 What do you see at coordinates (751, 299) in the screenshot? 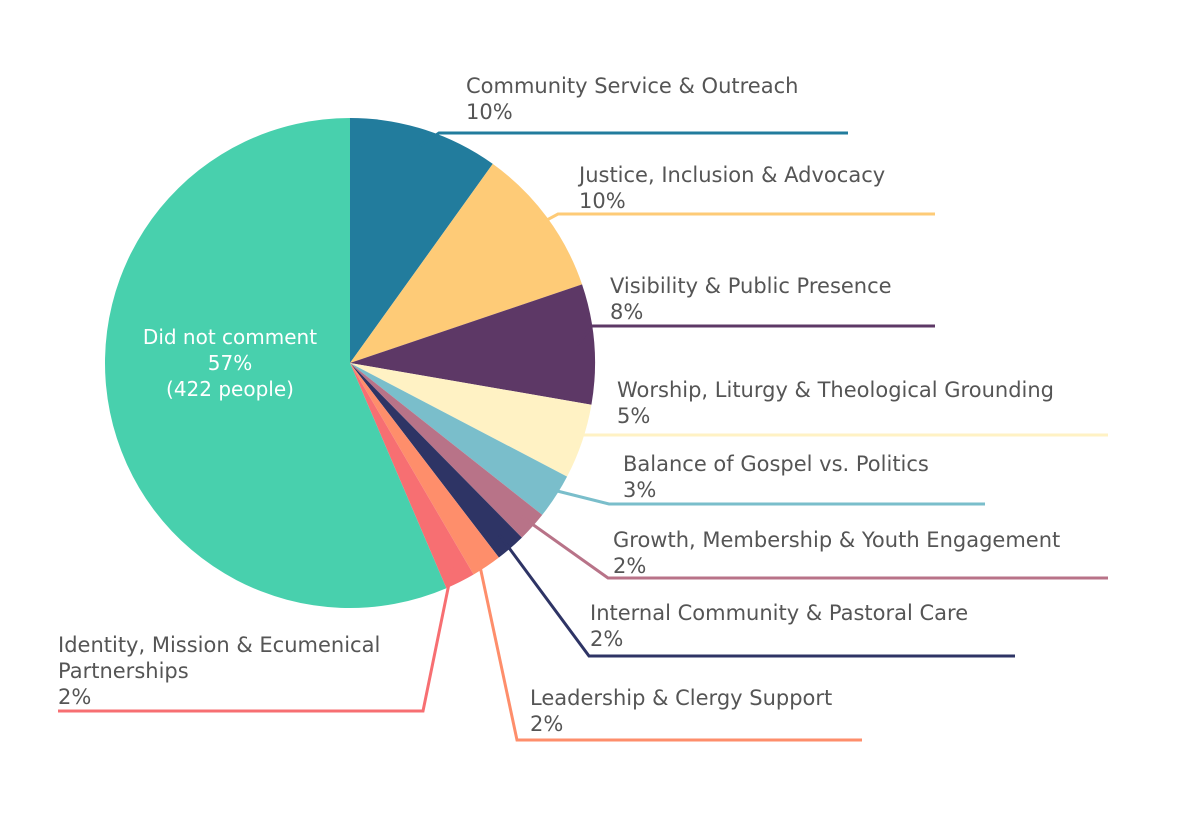
I see `slice-label-visibility-public-presence: Visibility & Public Presence 8%` at bounding box center [751, 299].